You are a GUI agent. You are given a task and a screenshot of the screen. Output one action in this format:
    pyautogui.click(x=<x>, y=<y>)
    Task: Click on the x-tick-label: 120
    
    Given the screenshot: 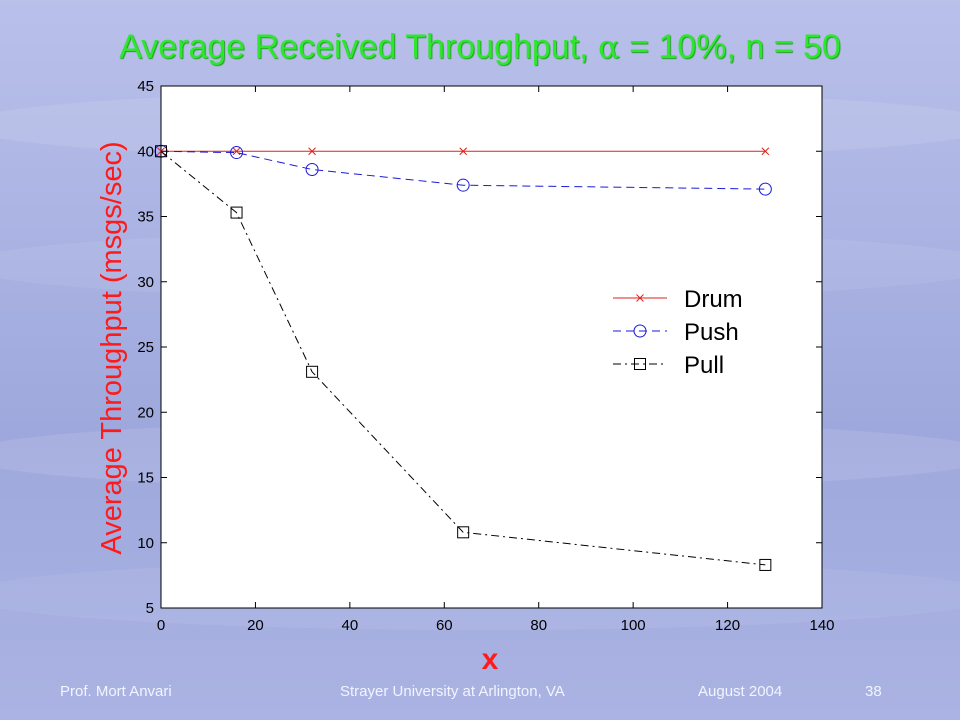 What is the action you would take?
    pyautogui.click(x=727, y=625)
    